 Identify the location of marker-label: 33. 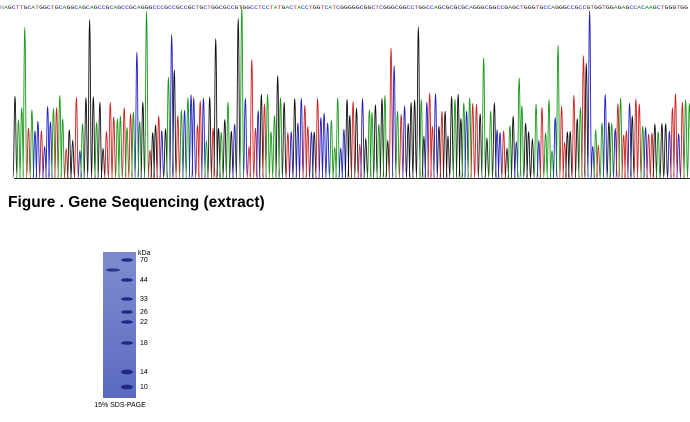
(144, 299).